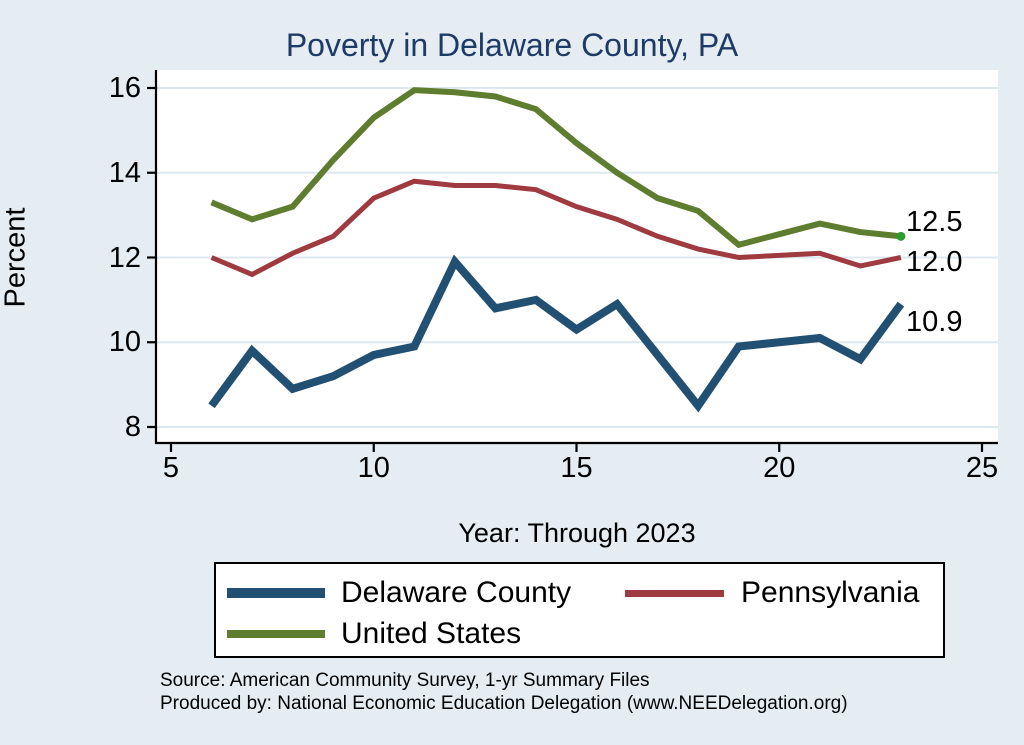 Image resolution: width=1024 pixels, height=745 pixels. I want to click on y-tick-label-14: 14, so click(124, 172).